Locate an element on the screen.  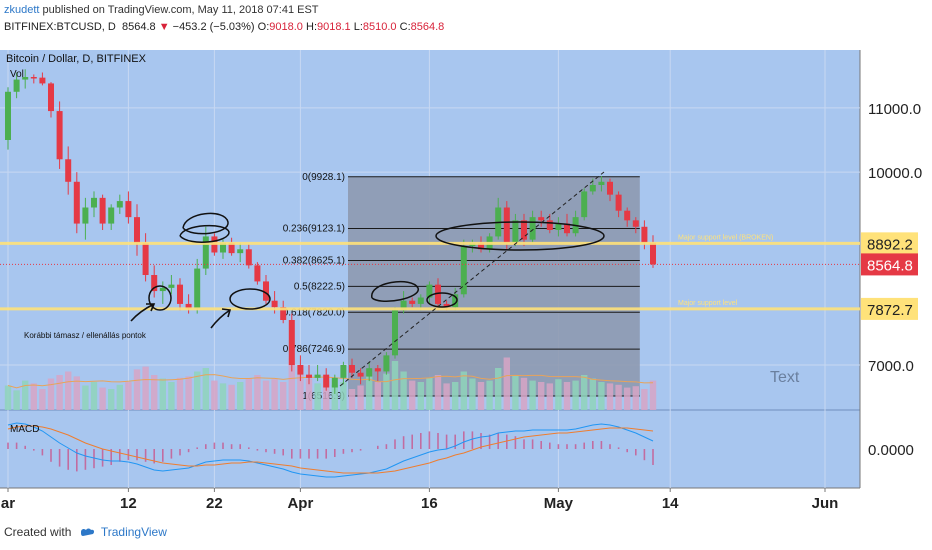
last-price: 8564.8 is located at coordinates (138, 27).